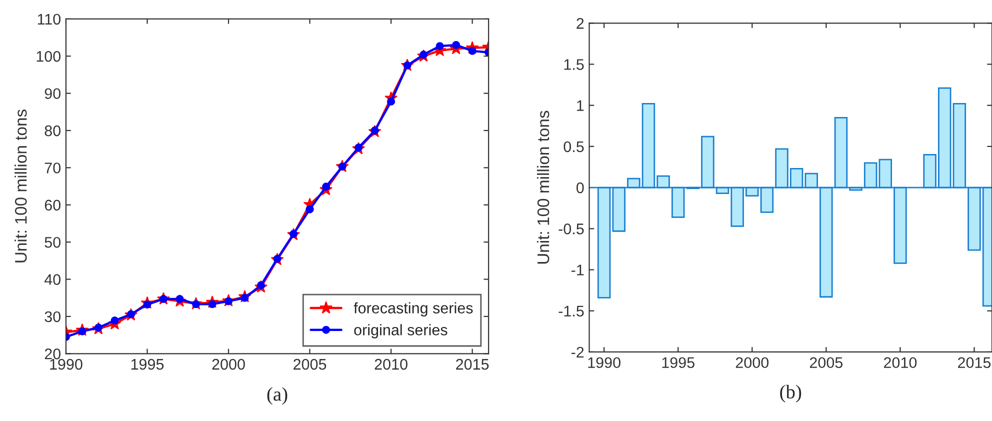 The width and height of the screenshot is (992, 421). Describe the element at coordinates (580, 23) in the screenshot. I see `y-tick-label: 2` at that location.